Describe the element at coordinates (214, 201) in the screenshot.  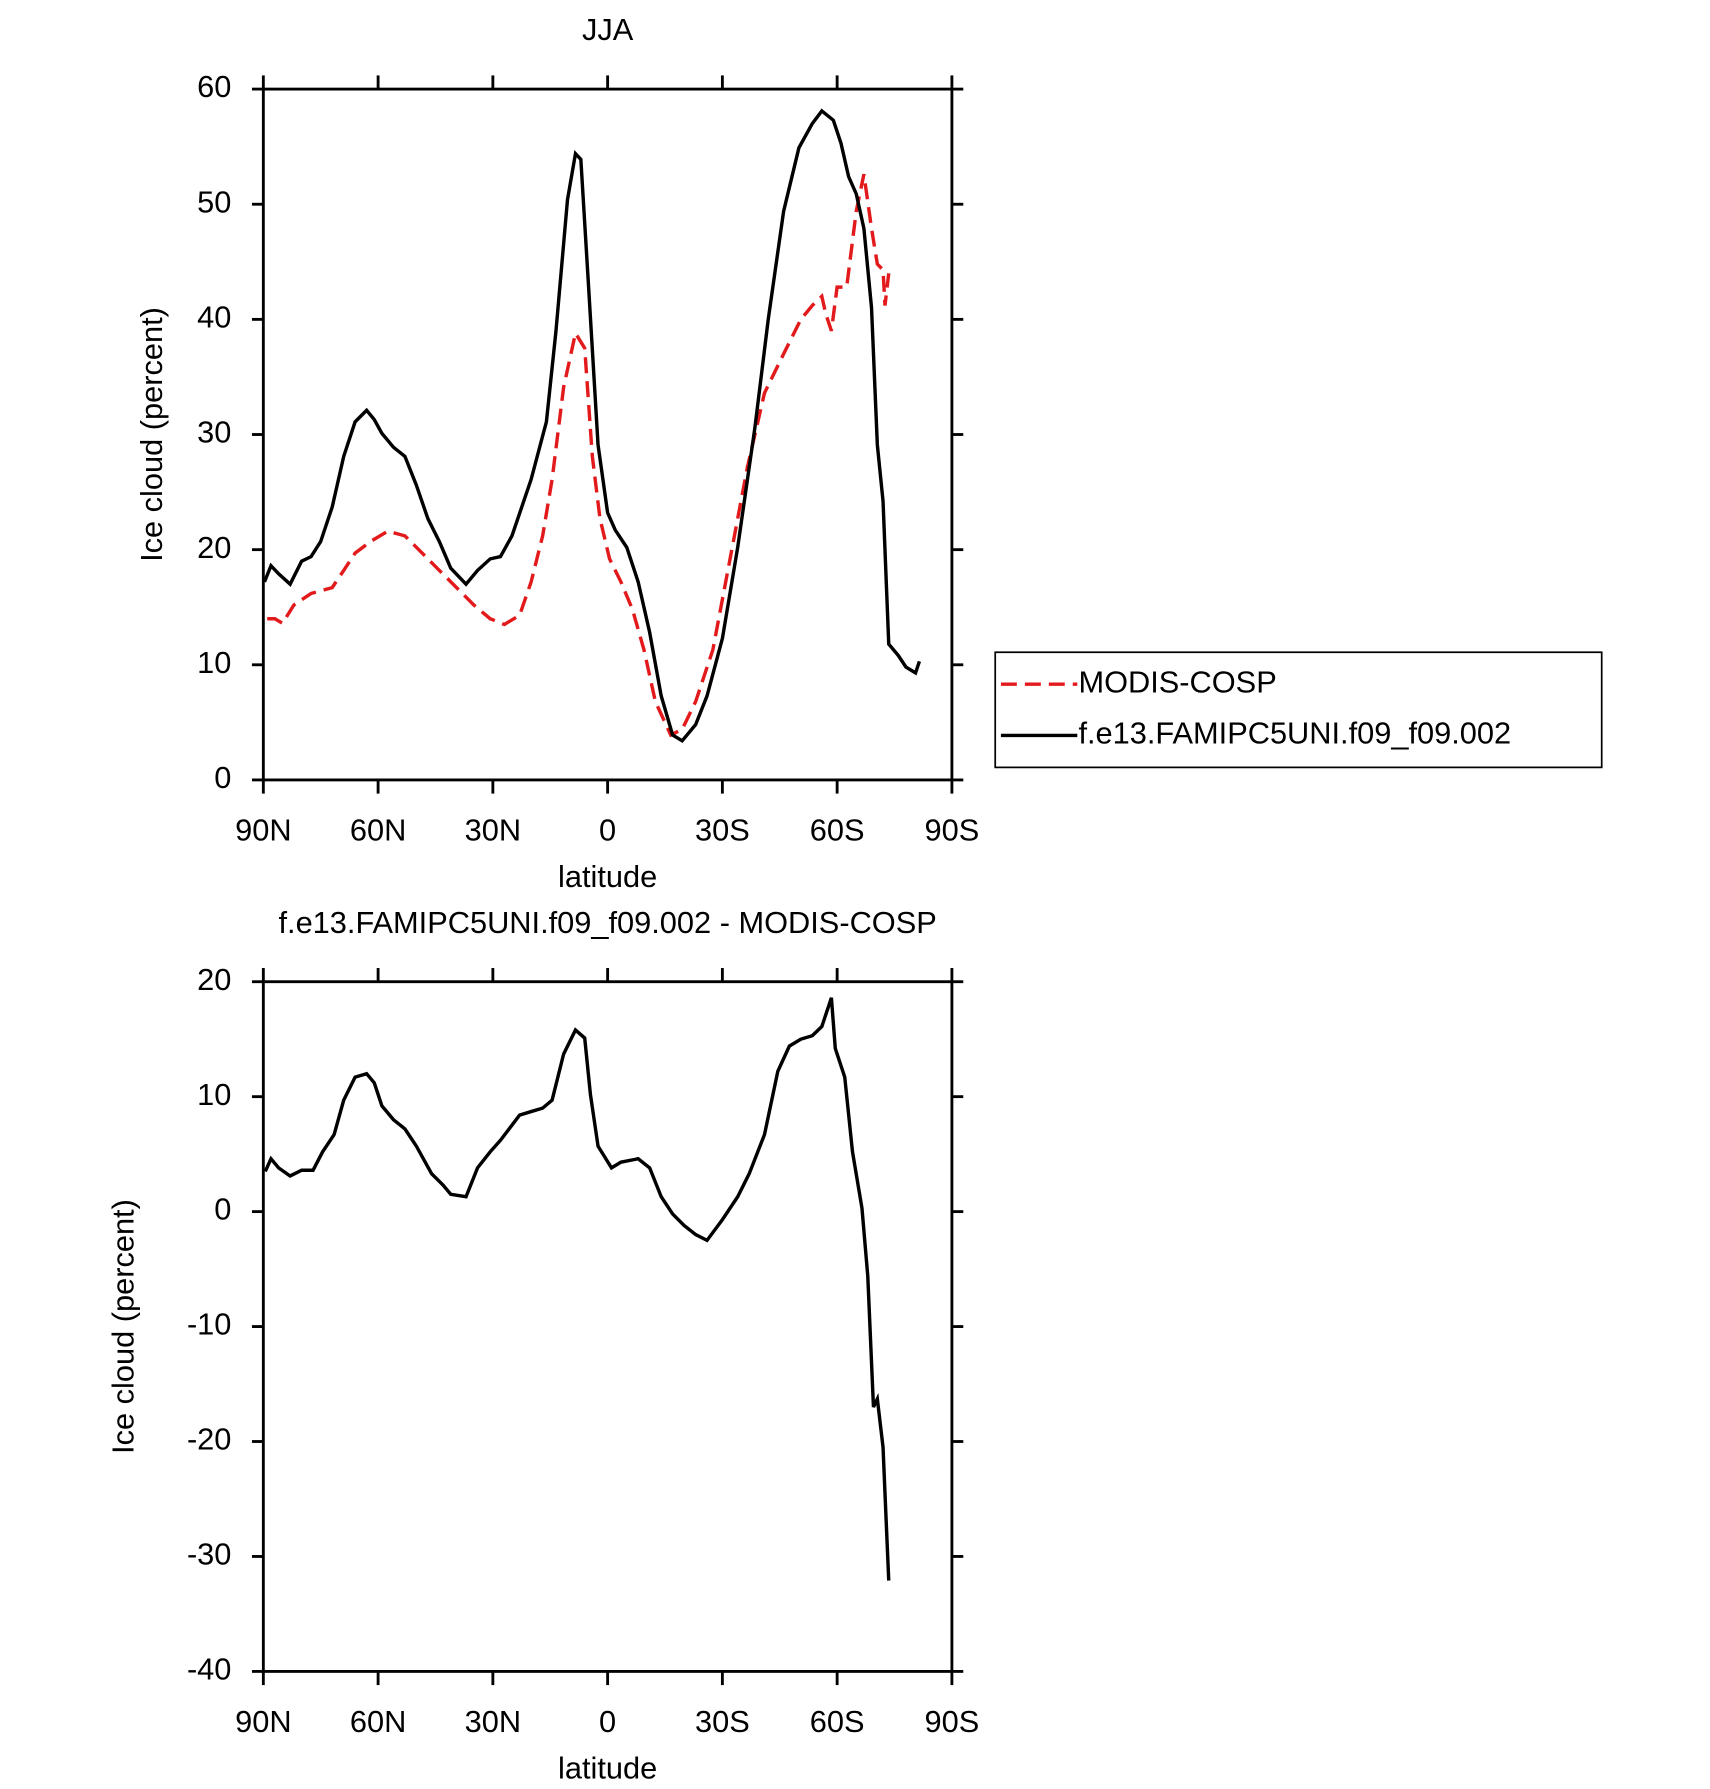
I see `y-tick-label: 50` at that location.